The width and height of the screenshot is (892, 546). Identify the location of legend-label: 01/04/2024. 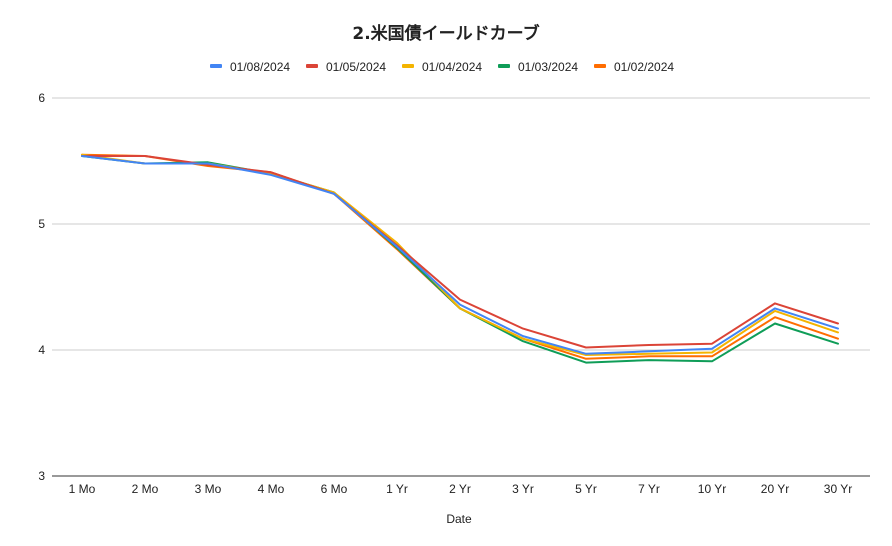
(452, 67).